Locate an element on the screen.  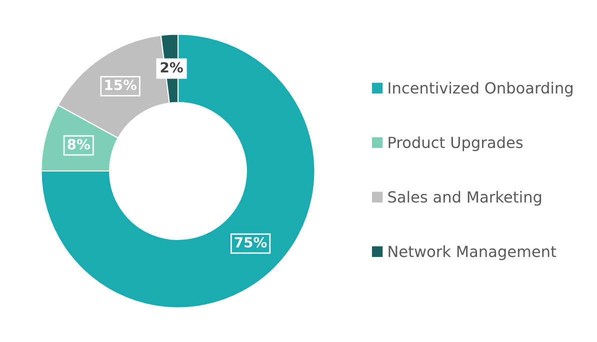
data-label: 2% is located at coordinates (171, 67).